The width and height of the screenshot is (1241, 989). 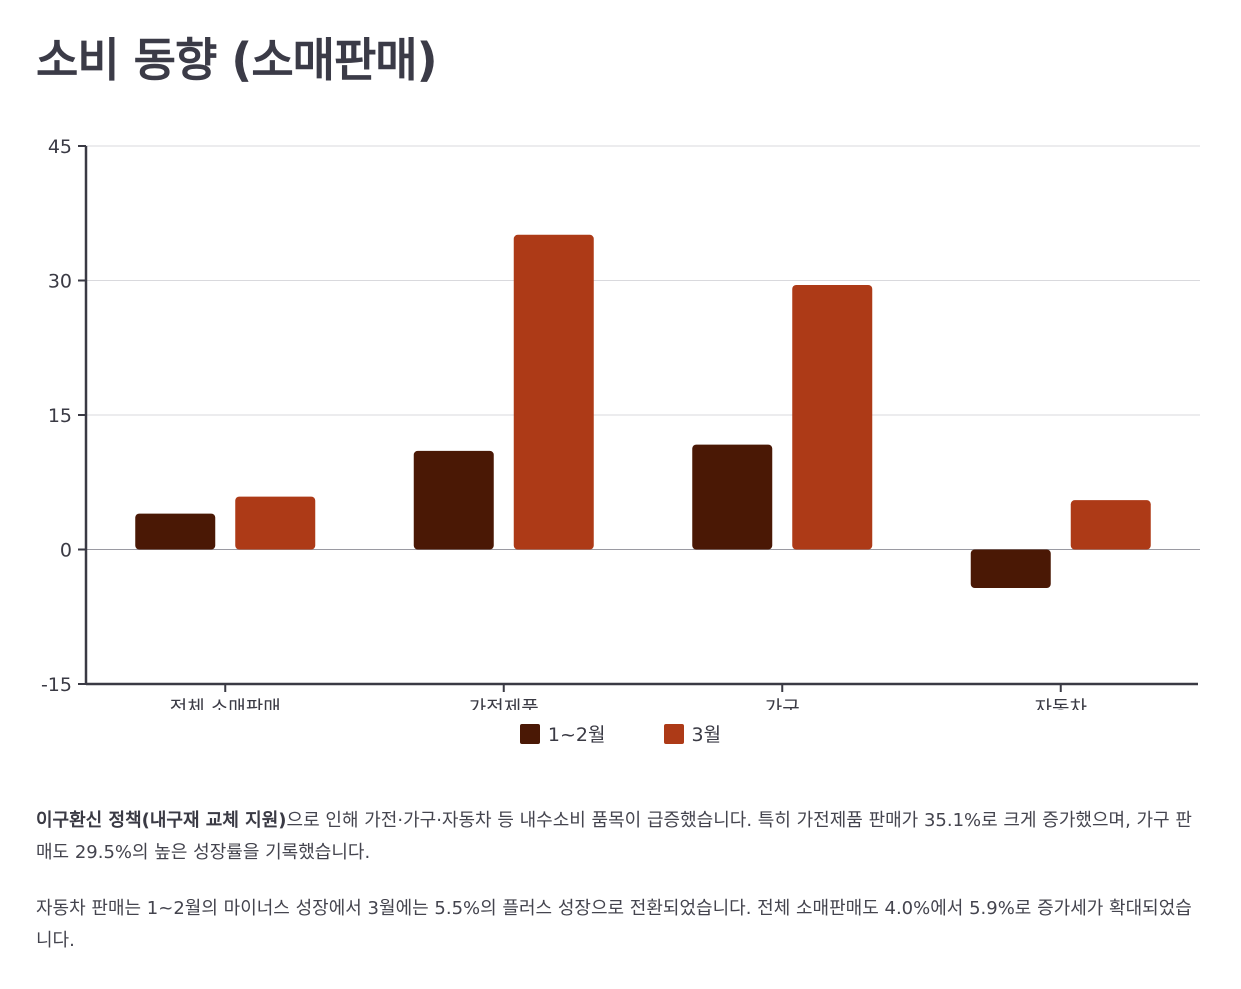 I want to click on x-tick-label: 가전제품, so click(x=504, y=703).